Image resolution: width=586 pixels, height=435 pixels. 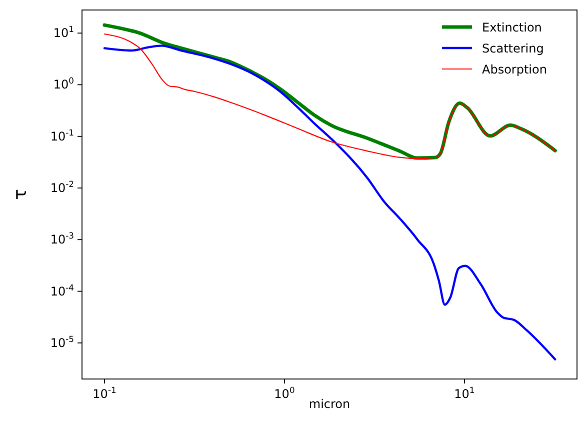 What do you see at coordinates (62, 290) in the screenshot?
I see `y-tick-label: 10$^{-4}$` at bounding box center [62, 290].